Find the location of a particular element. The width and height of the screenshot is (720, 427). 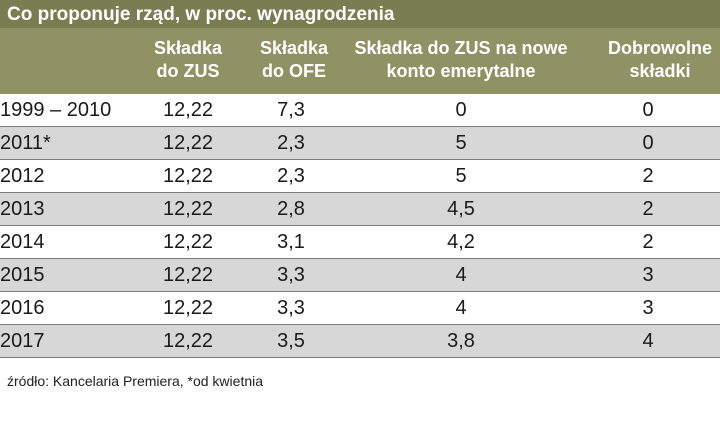

header-skladka-ofe: Składka do OFE is located at coordinates (294, 60).